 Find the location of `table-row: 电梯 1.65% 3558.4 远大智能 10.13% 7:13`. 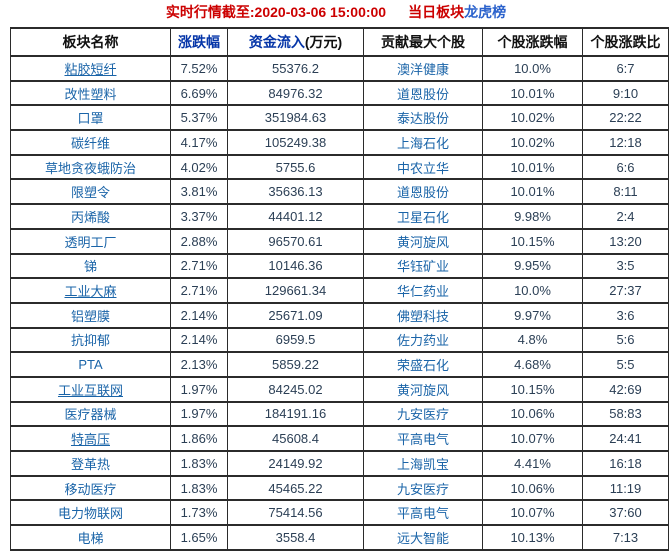

table-row: 电梯 1.65% 3558.4 远大智能 10.13% 7:13 is located at coordinates (339, 537).